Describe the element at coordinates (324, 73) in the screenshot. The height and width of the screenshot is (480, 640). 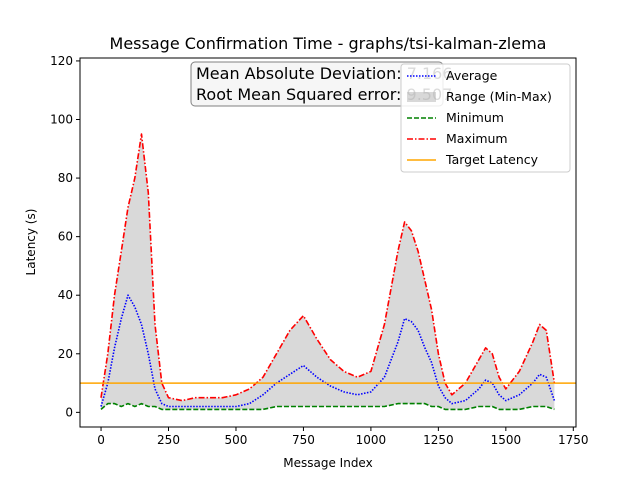
I see `annotation-mad: Mean Absolute Deviation: 7.166` at that location.